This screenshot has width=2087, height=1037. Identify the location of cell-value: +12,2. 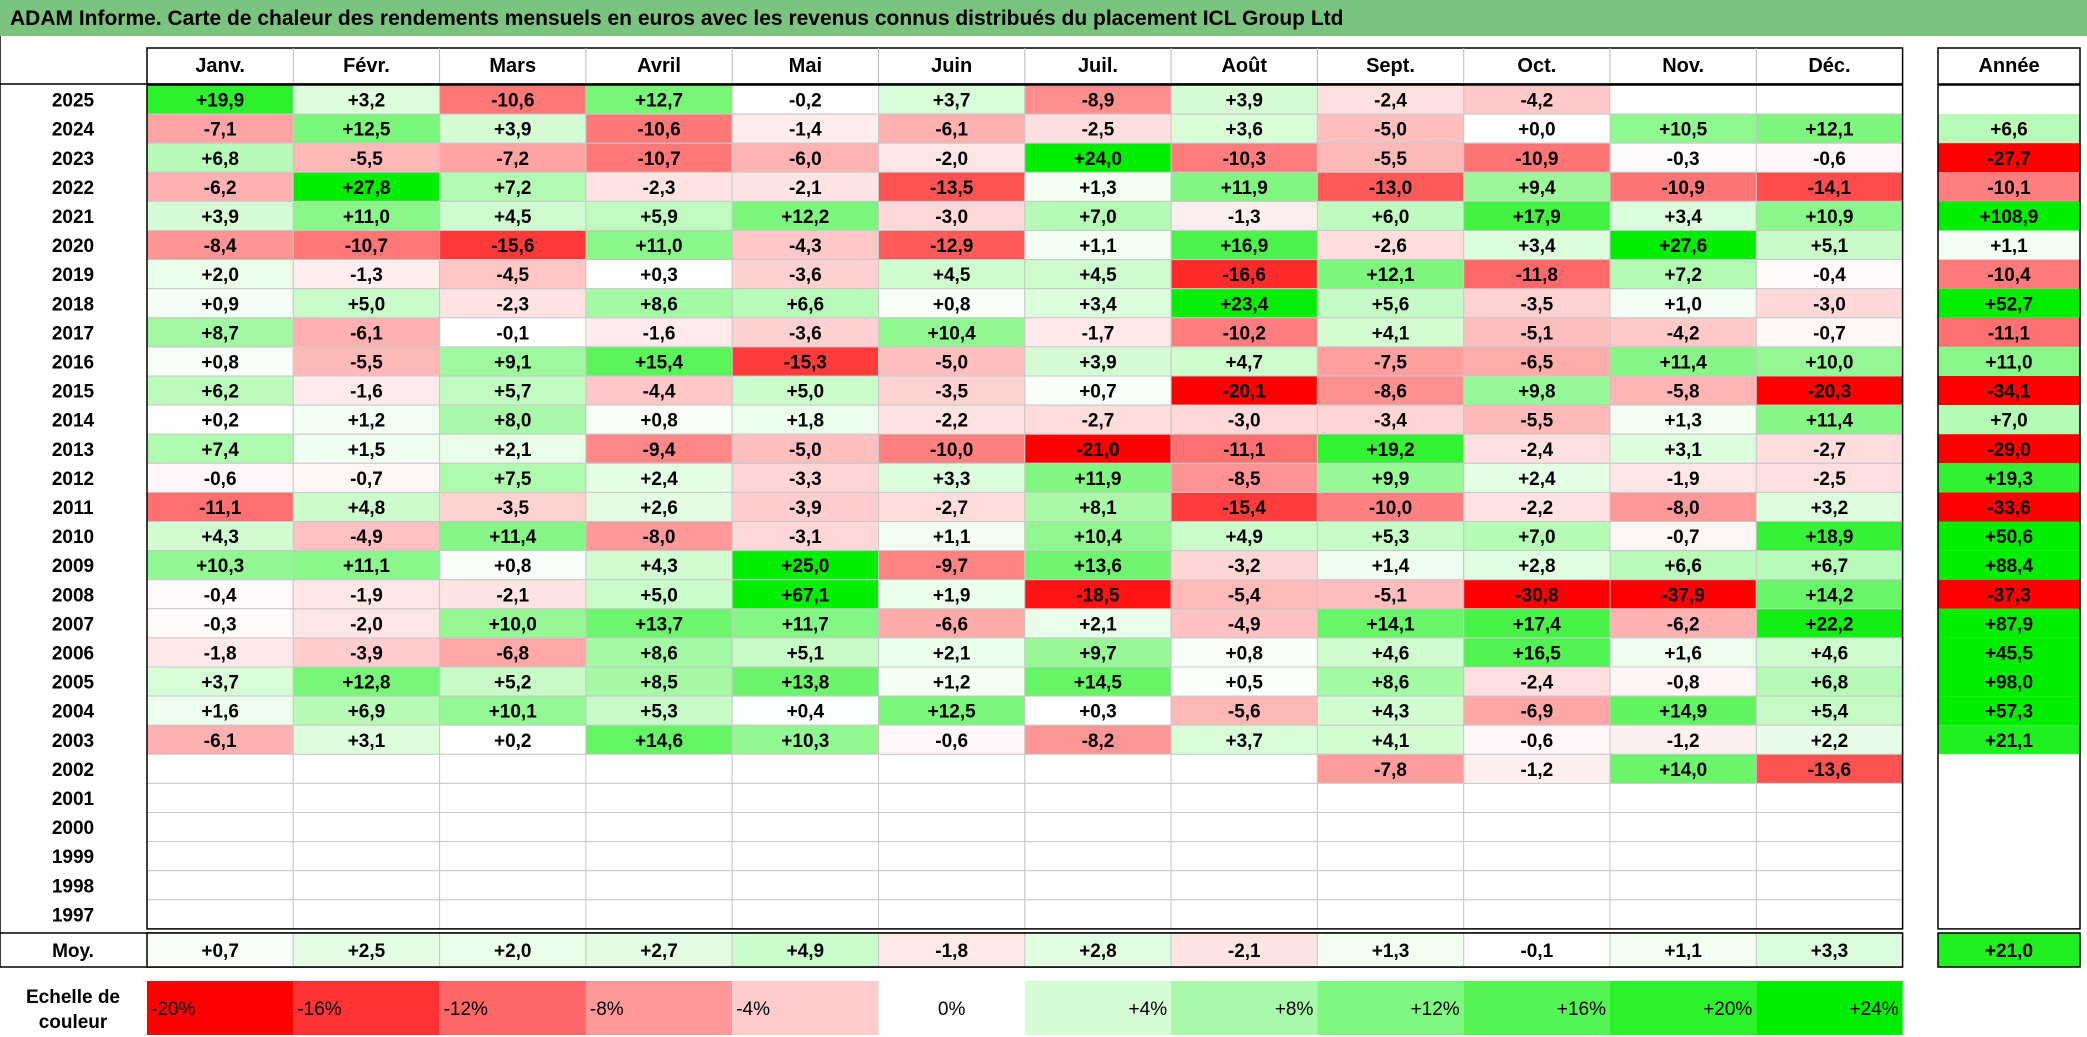
(805, 217).